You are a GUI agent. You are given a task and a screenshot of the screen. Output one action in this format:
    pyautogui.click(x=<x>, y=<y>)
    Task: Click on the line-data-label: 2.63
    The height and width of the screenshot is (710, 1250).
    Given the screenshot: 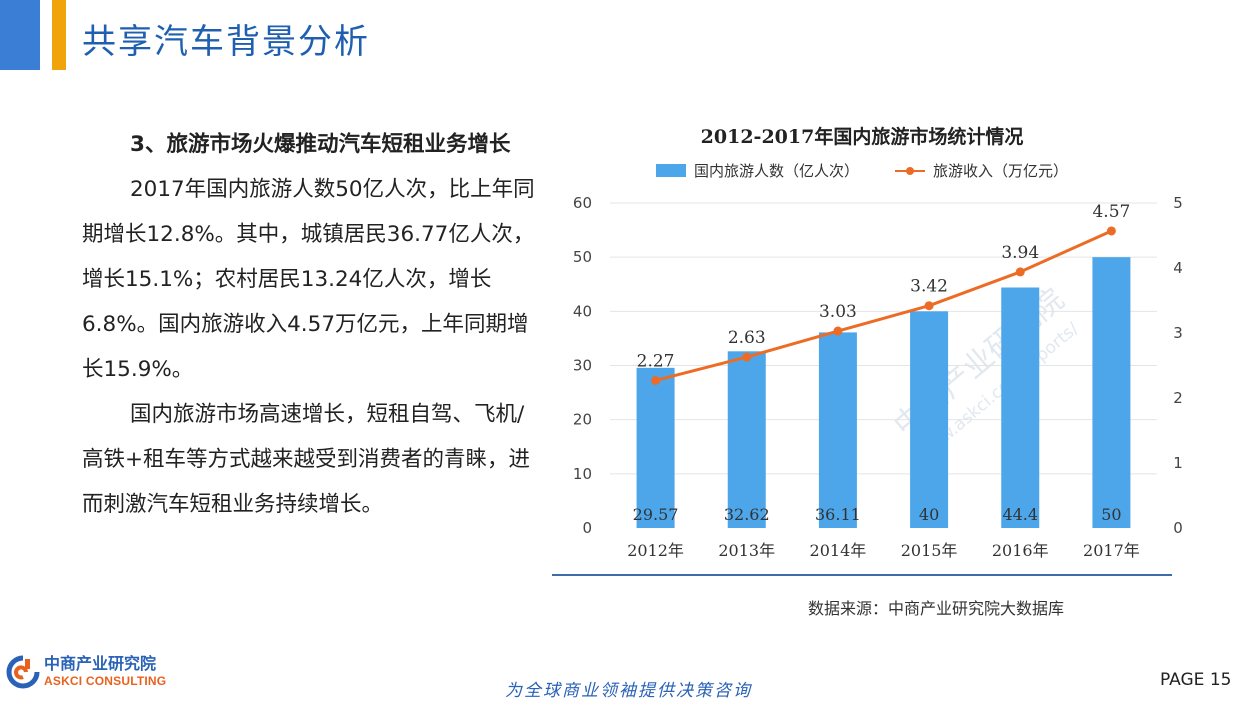 What is the action you would take?
    pyautogui.click(x=747, y=338)
    